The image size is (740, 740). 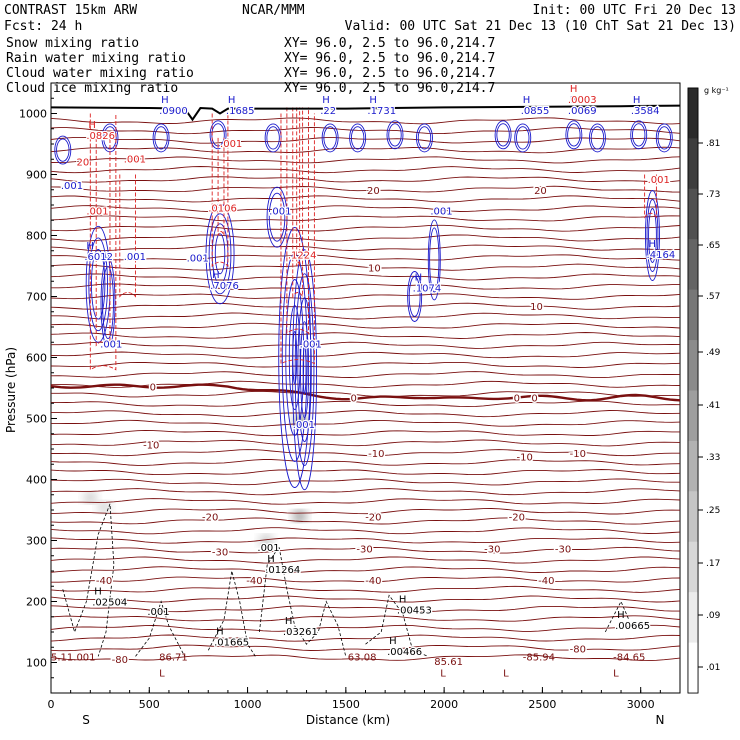 I want to click on snow-shading-layer, so click(x=195, y=481).